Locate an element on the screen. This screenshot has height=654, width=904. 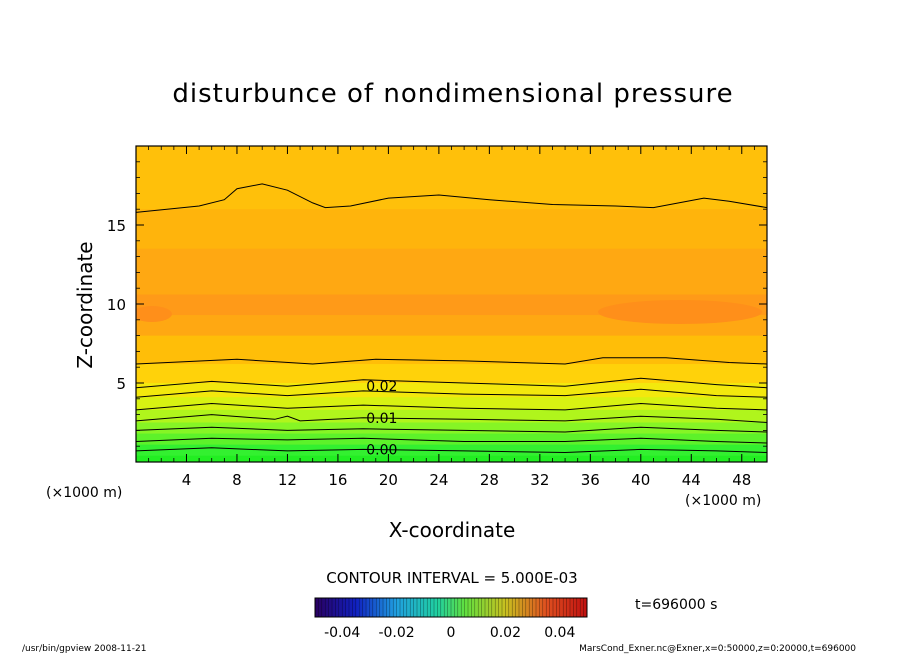
x-tick-label: 32 is located at coordinates (539, 480).